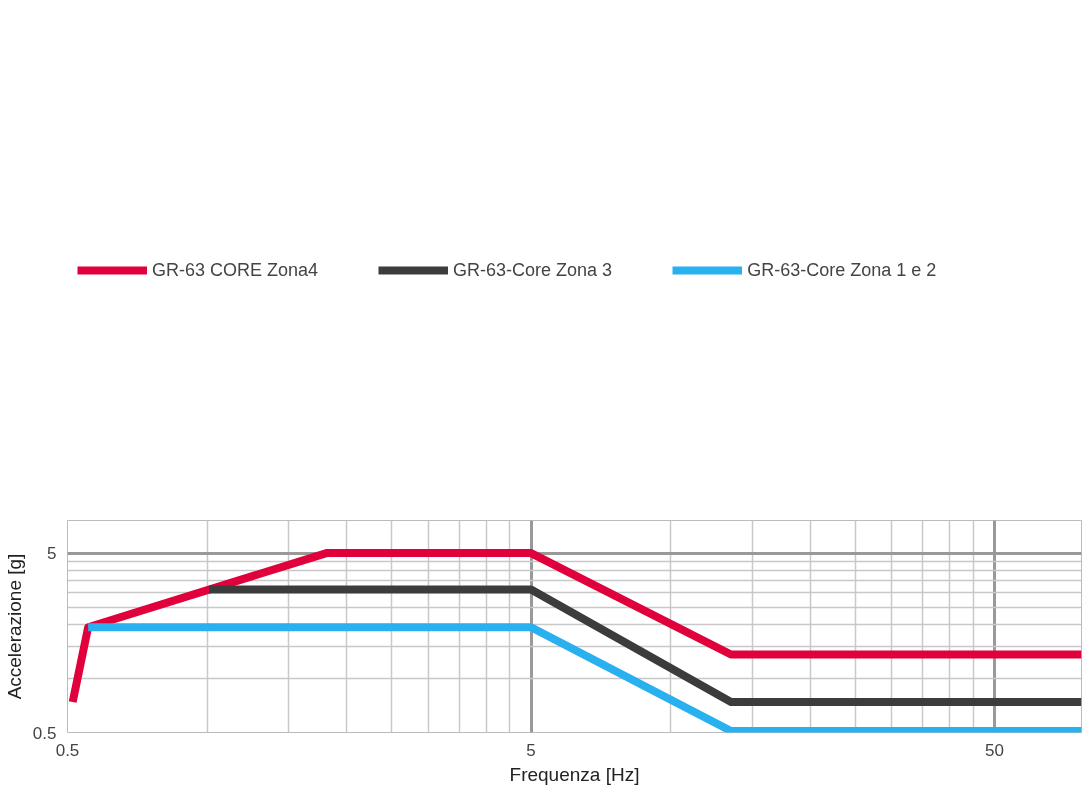 The image size is (1083, 787). What do you see at coordinates (235, 270) in the screenshot?
I see `legend-label: GR-63 CORE Zona4` at bounding box center [235, 270].